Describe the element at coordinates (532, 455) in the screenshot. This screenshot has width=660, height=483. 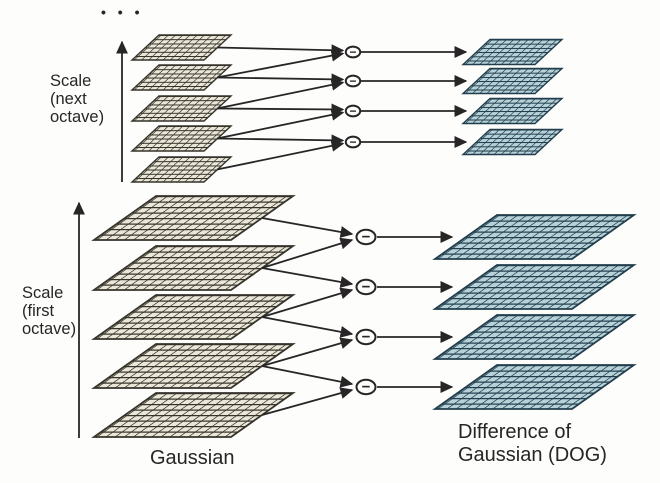
I see `dog-column-label-line2: Gaussian (DOG)` at that location.